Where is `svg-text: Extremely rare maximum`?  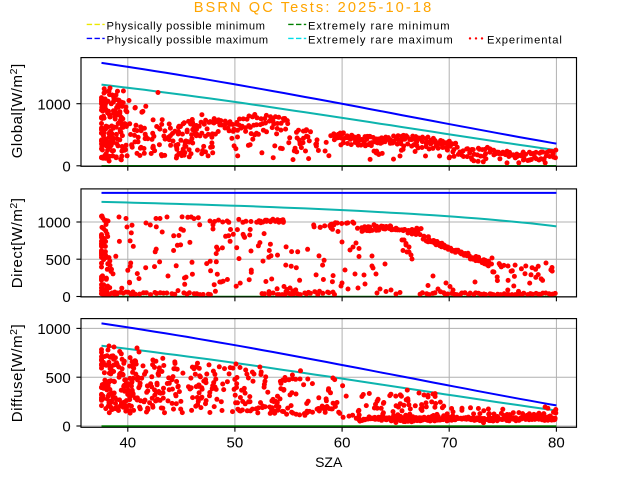 svg-text: Extremely rare maximum is located at coordinates (381, 40).